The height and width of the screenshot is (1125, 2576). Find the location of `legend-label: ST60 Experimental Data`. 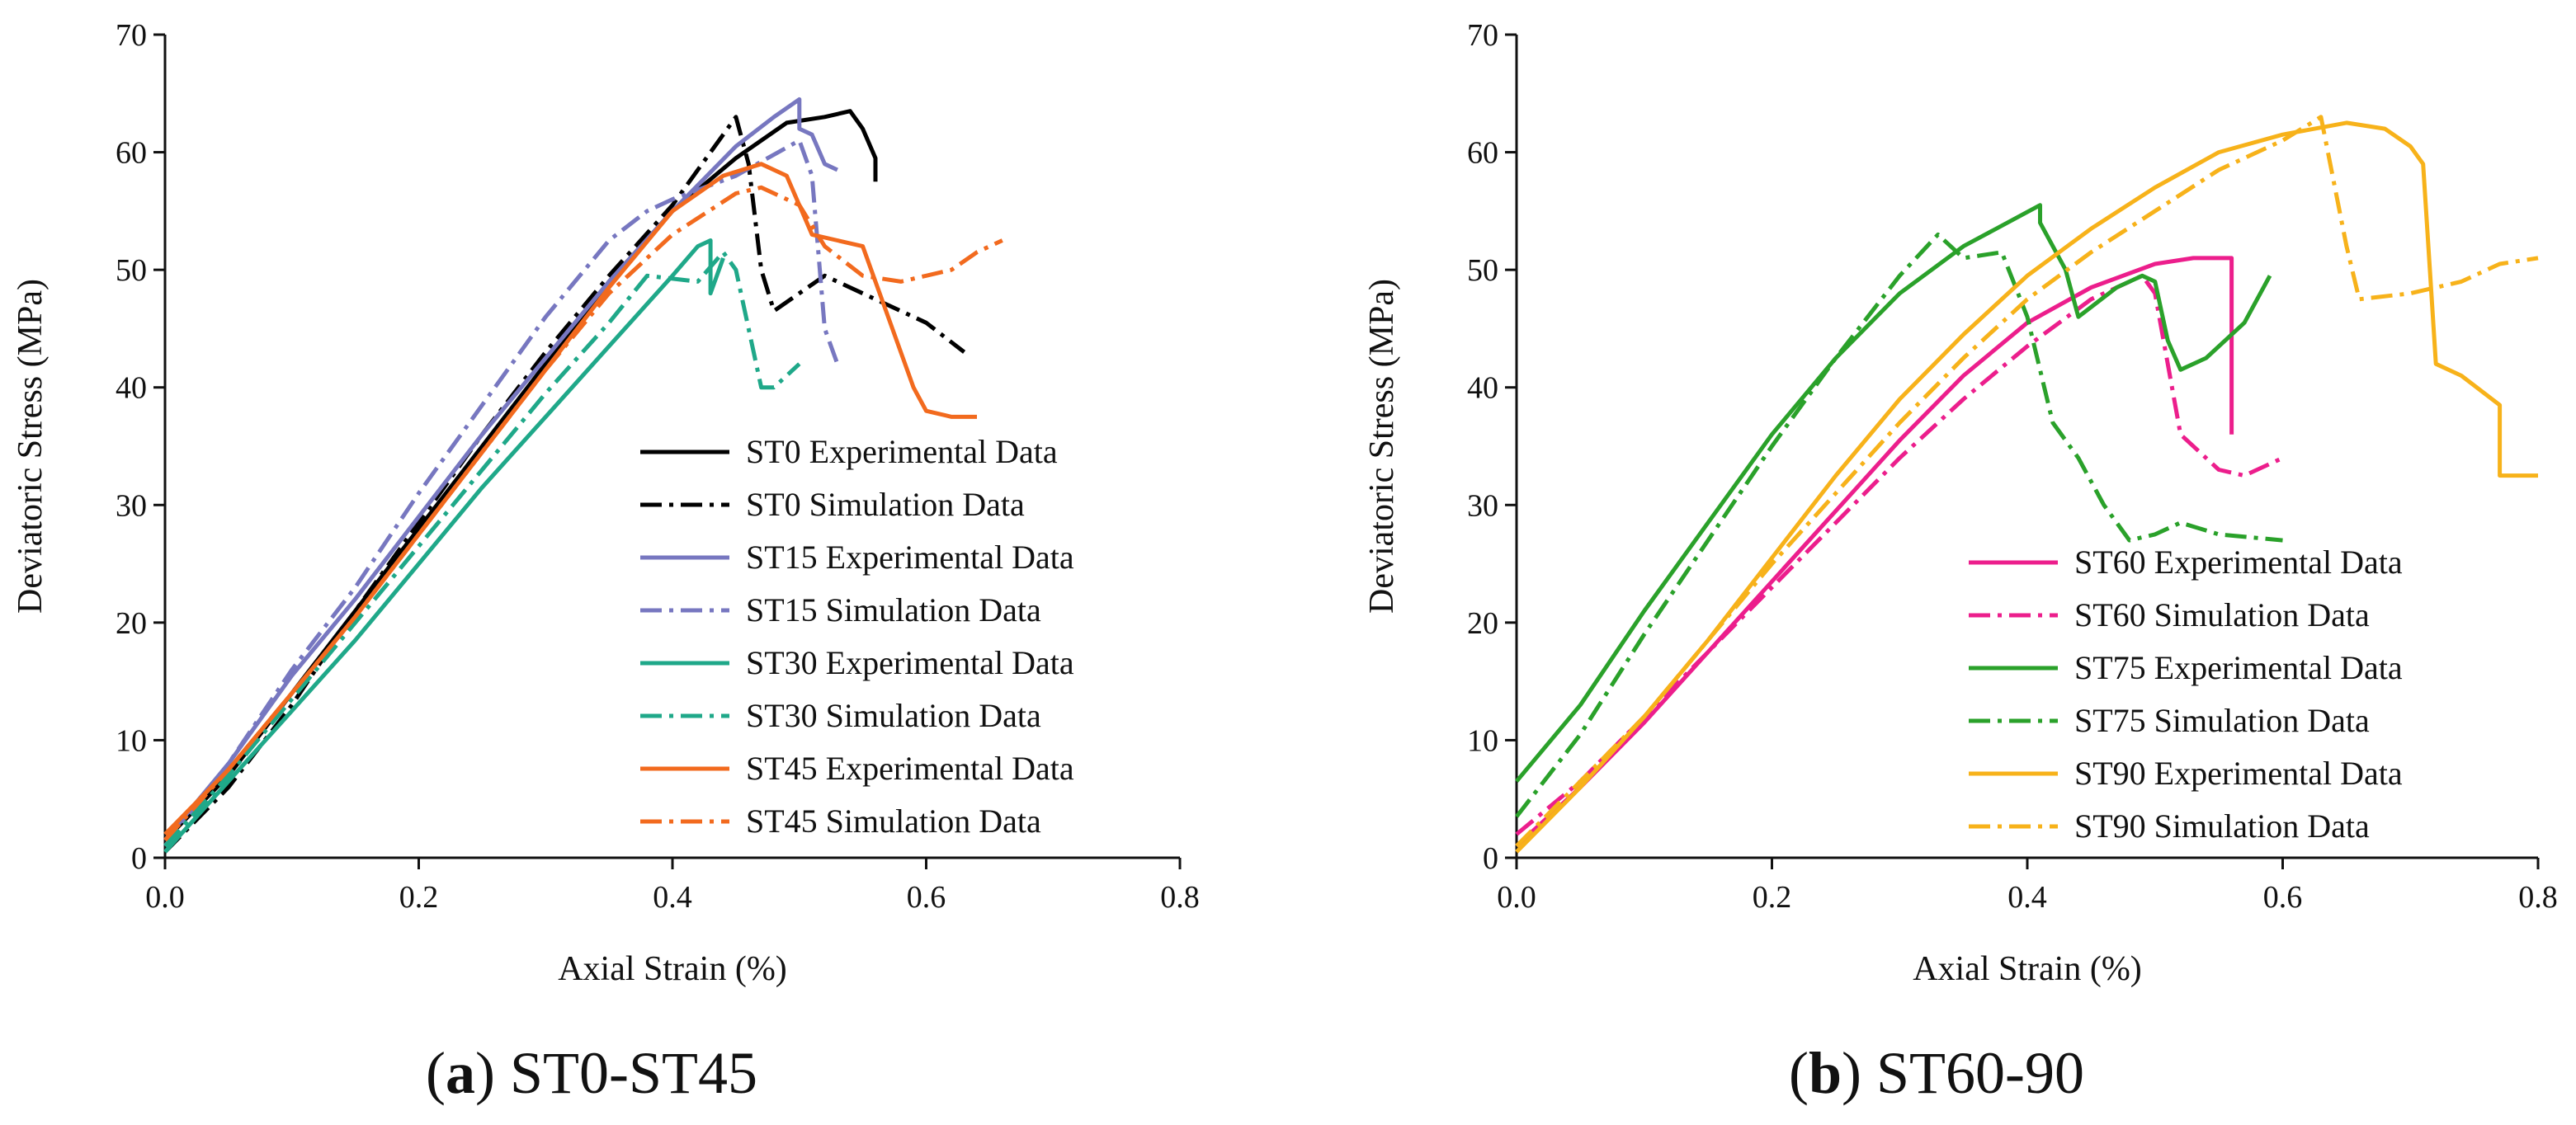

legend-label: ST60 Experimental Data is located at coordinates (2238, 562).